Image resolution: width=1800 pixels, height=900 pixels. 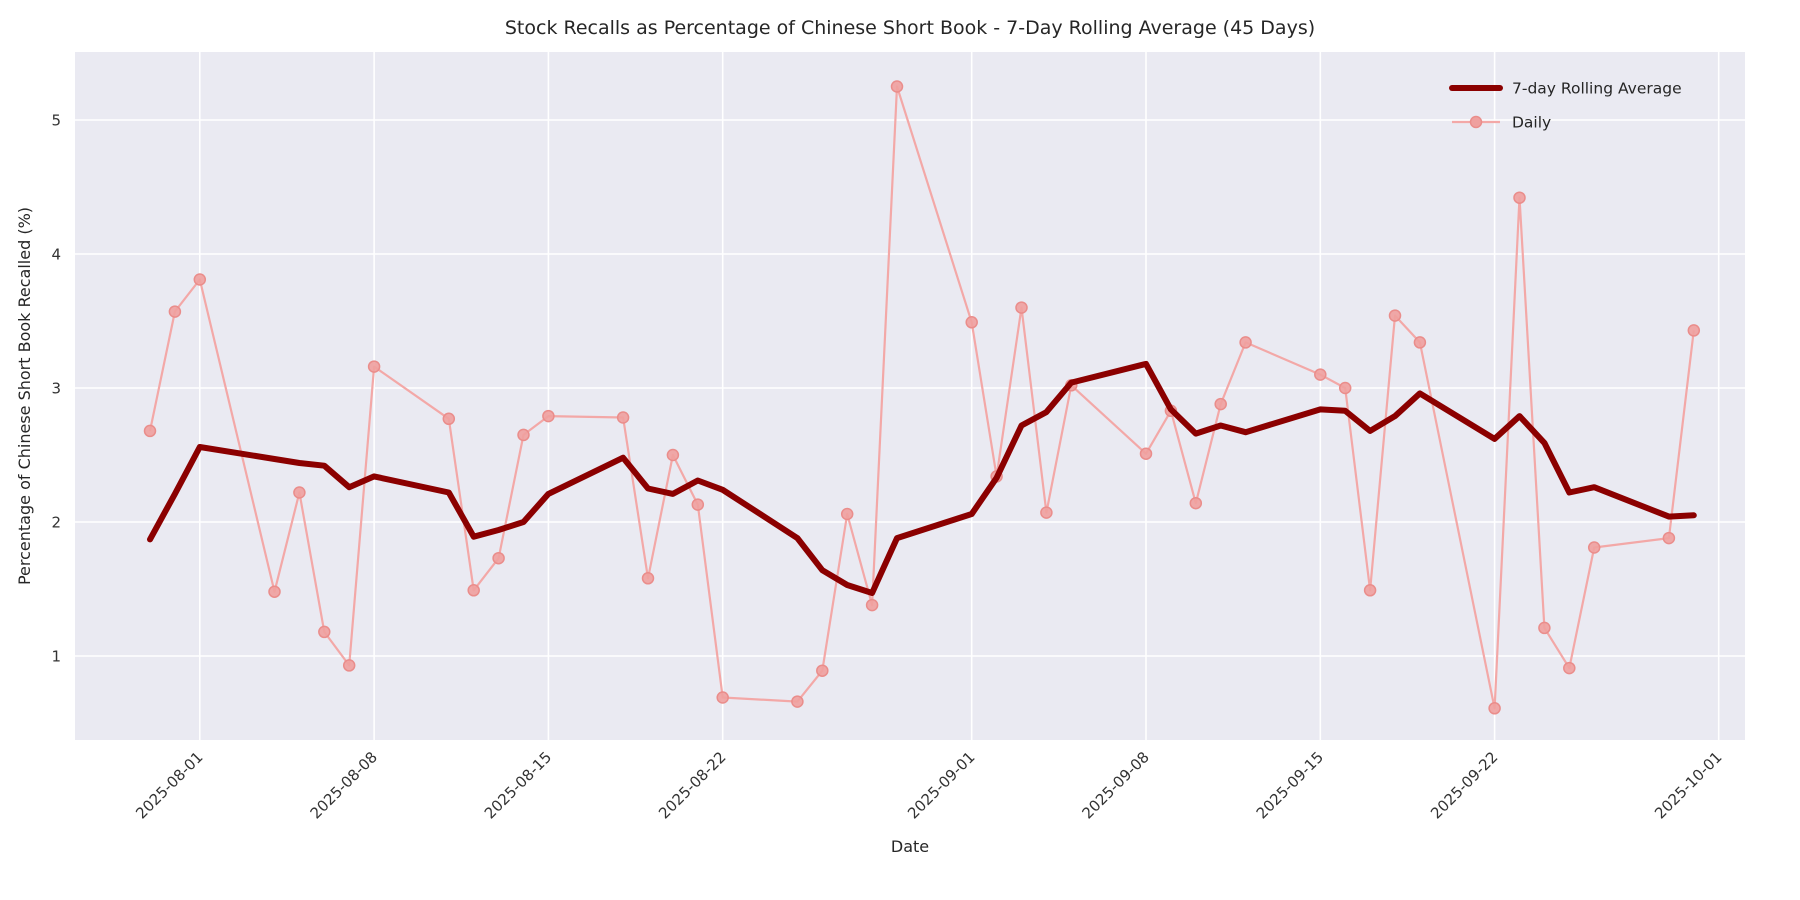 I want to click on x-tick-label: 2025-08-08, so click(x=344, y=785).